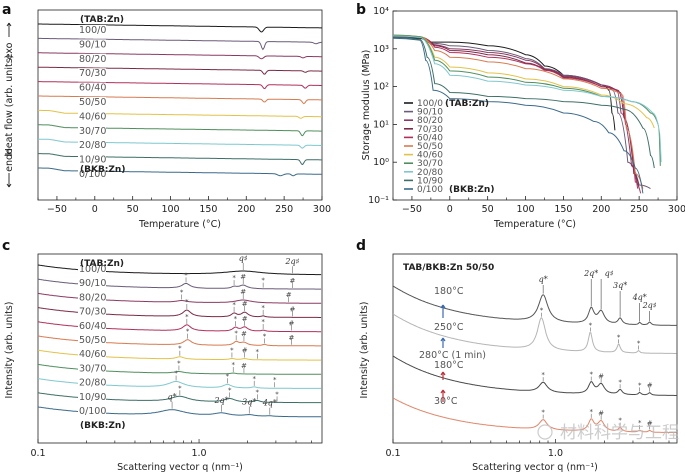  Describe the element at coordinates (102, 20) in the screenshot. I see `panel-a-header-tab: (TAB:Zn)` at that location.